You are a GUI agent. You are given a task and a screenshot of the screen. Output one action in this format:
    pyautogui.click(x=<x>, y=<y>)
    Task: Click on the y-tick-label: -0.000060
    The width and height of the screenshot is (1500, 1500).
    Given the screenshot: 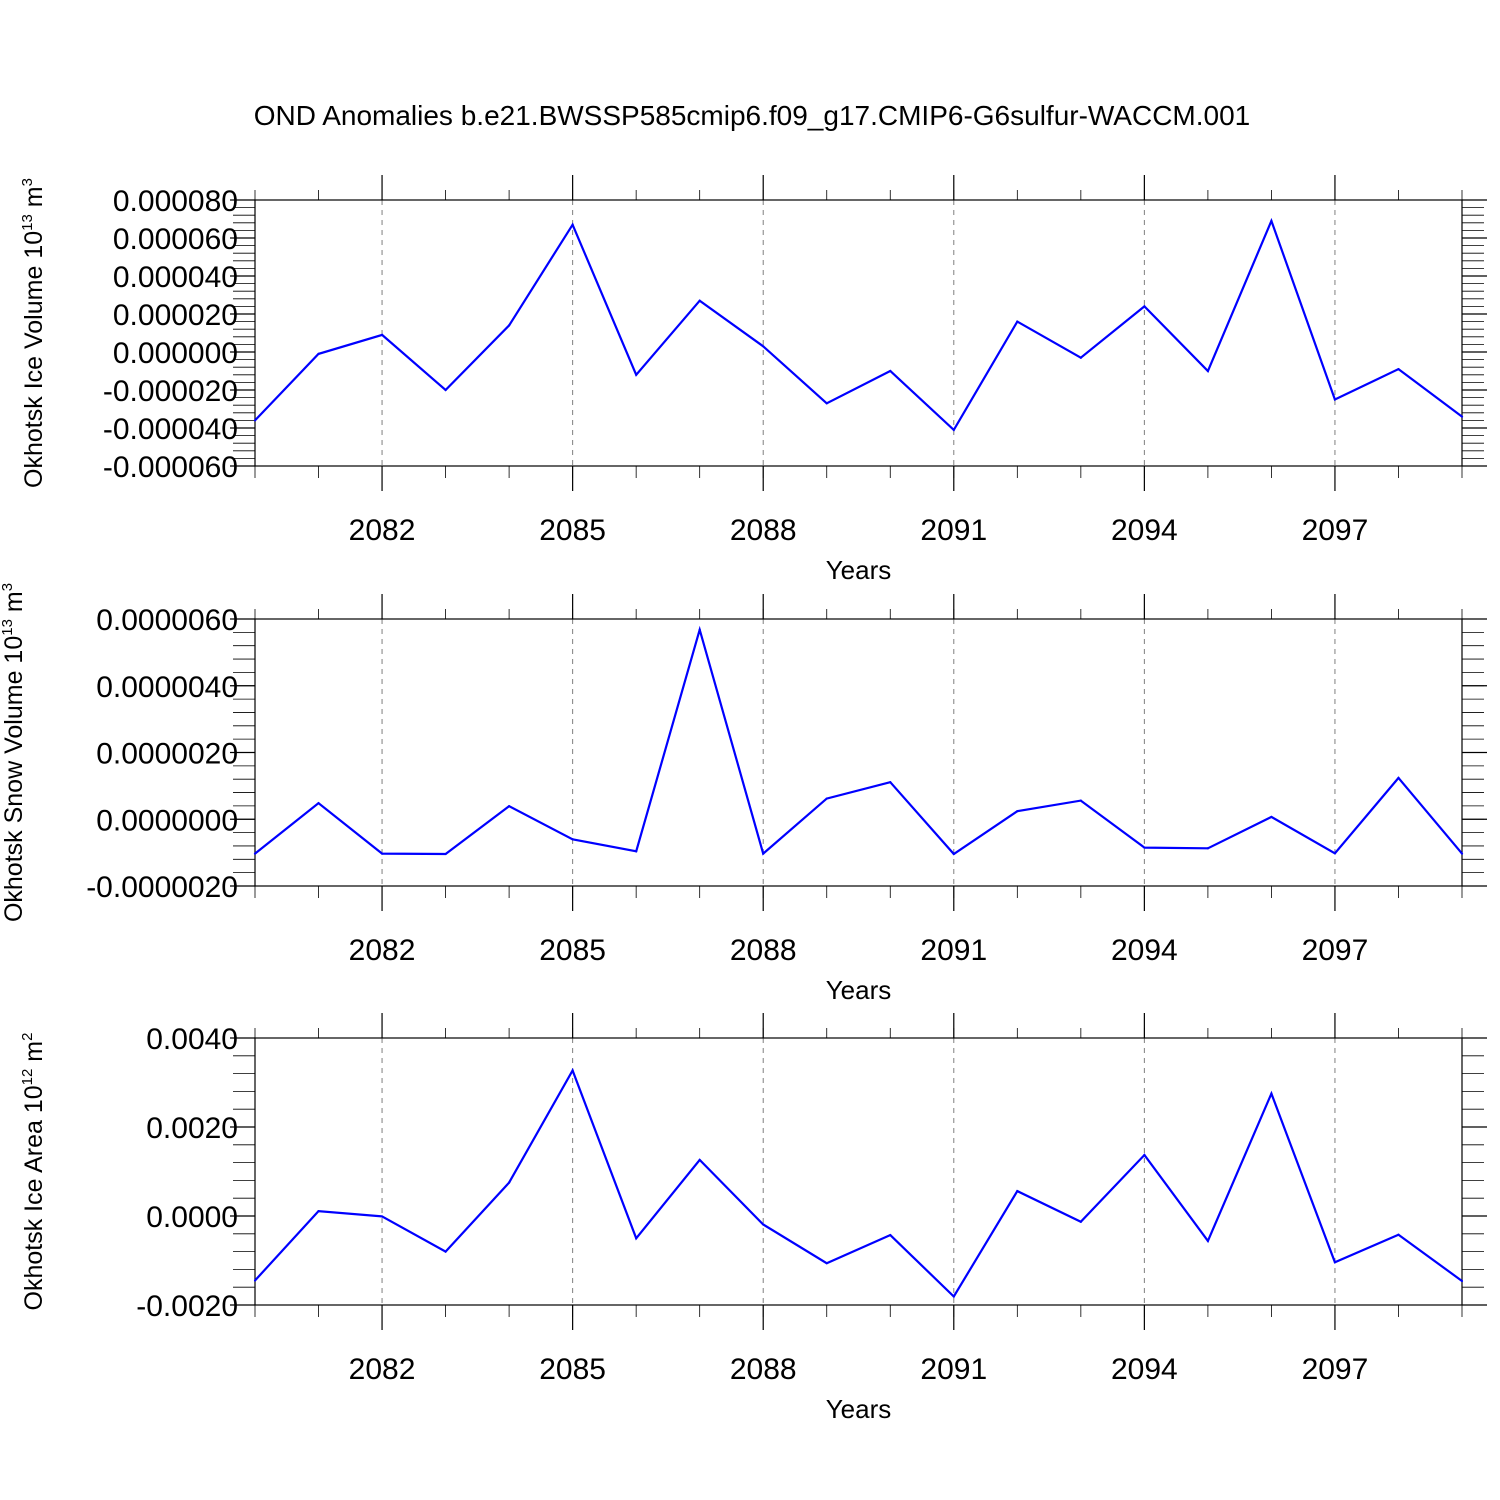 What is the action you would take?
    pyautogui.click(x=170, y=467)
    